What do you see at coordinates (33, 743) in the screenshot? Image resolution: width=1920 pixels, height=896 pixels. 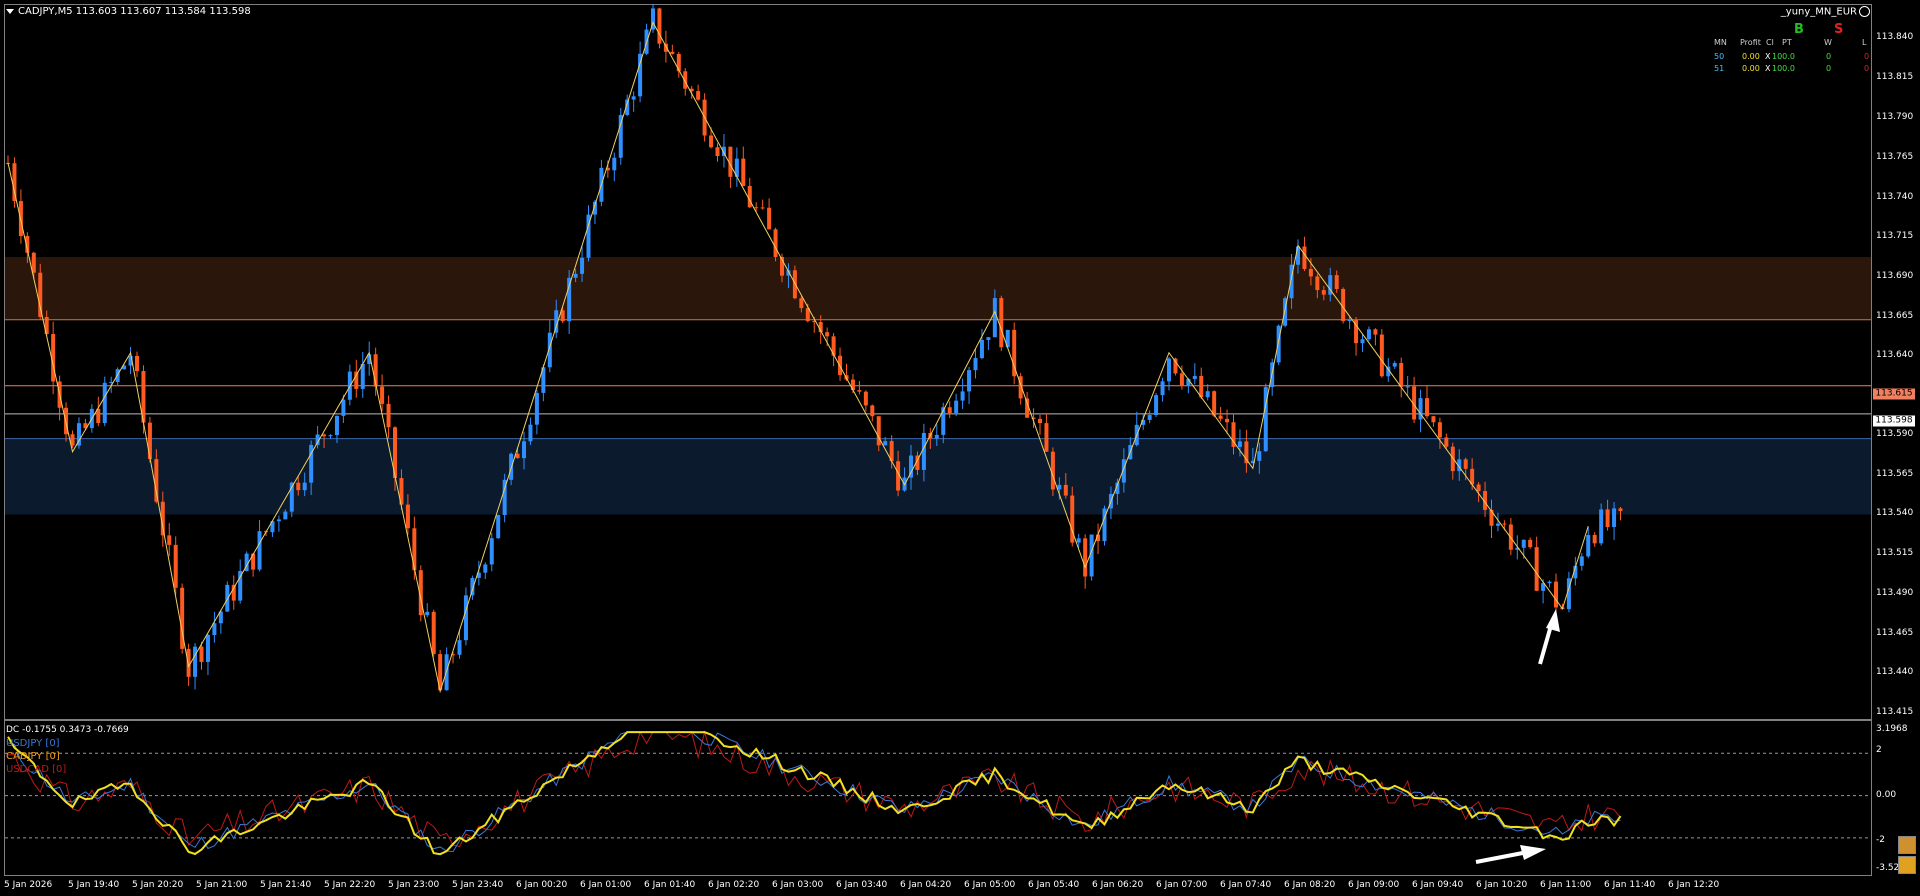 I see `legend-usdjpy: USDJPY [0]` at bounding box center [33, 743].